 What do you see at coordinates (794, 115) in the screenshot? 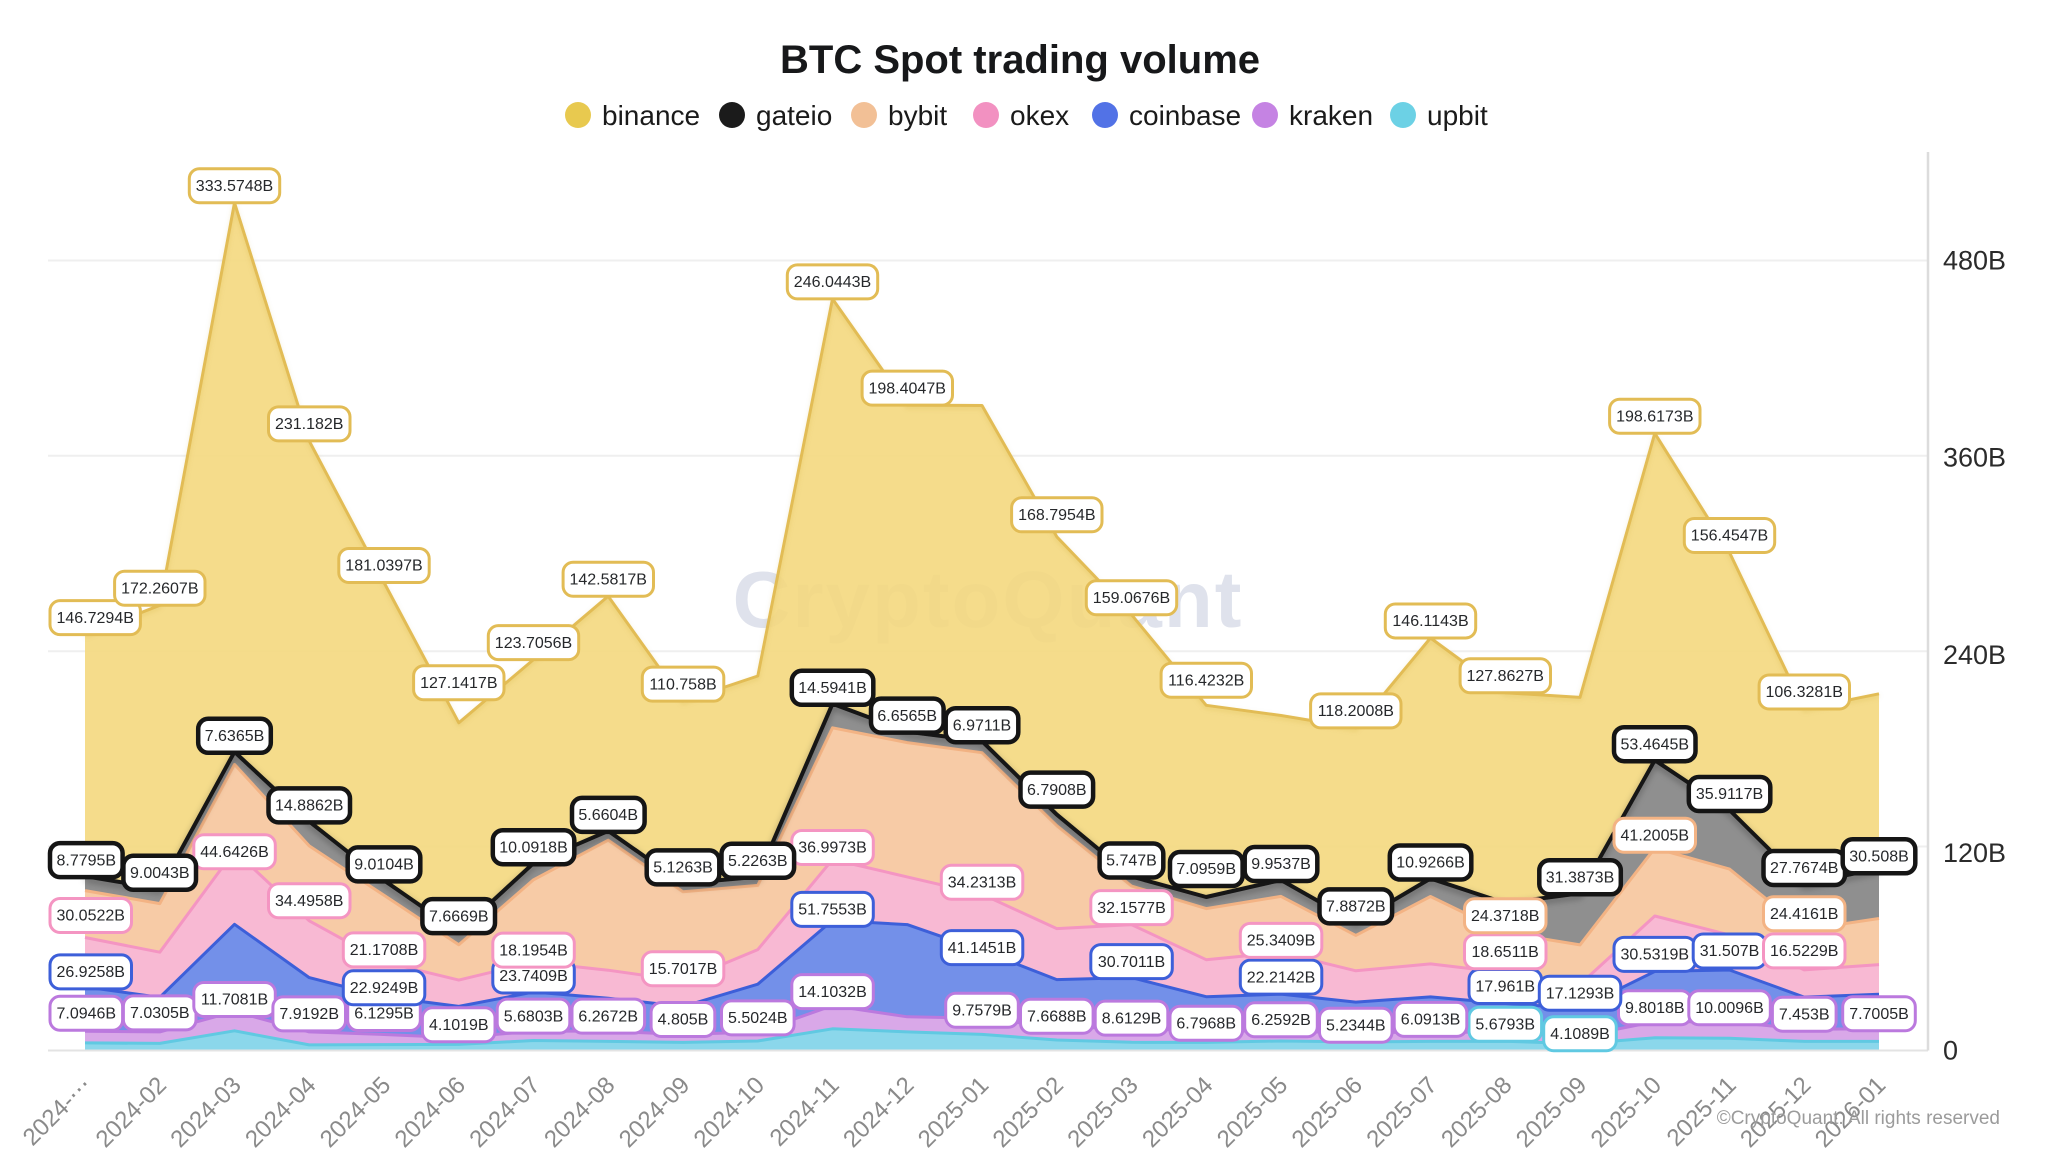
I see `svg-text: gateio` at bounding box center [794, 115].